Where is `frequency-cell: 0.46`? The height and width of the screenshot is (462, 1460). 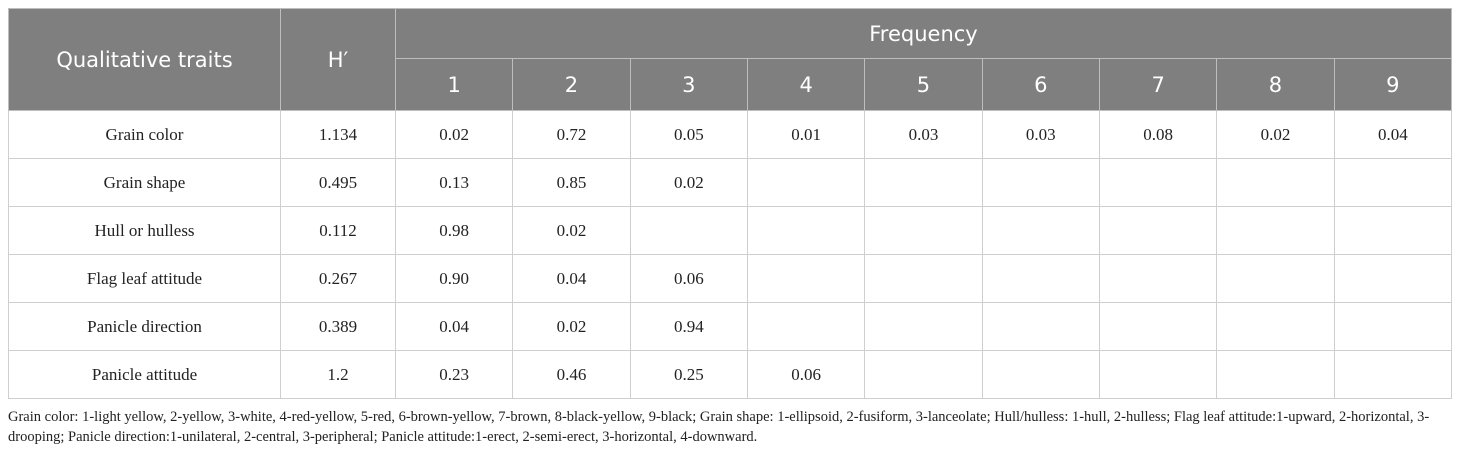 frequency-cell: 0.46 is located at coordinates (571, 374).